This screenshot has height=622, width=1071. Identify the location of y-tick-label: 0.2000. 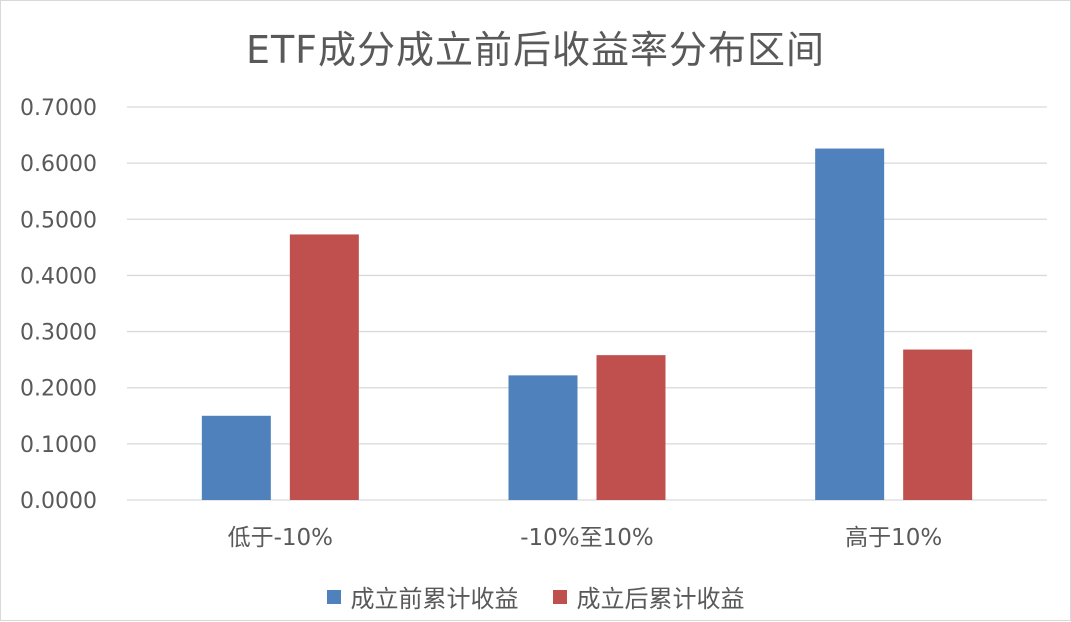
(58, 389).